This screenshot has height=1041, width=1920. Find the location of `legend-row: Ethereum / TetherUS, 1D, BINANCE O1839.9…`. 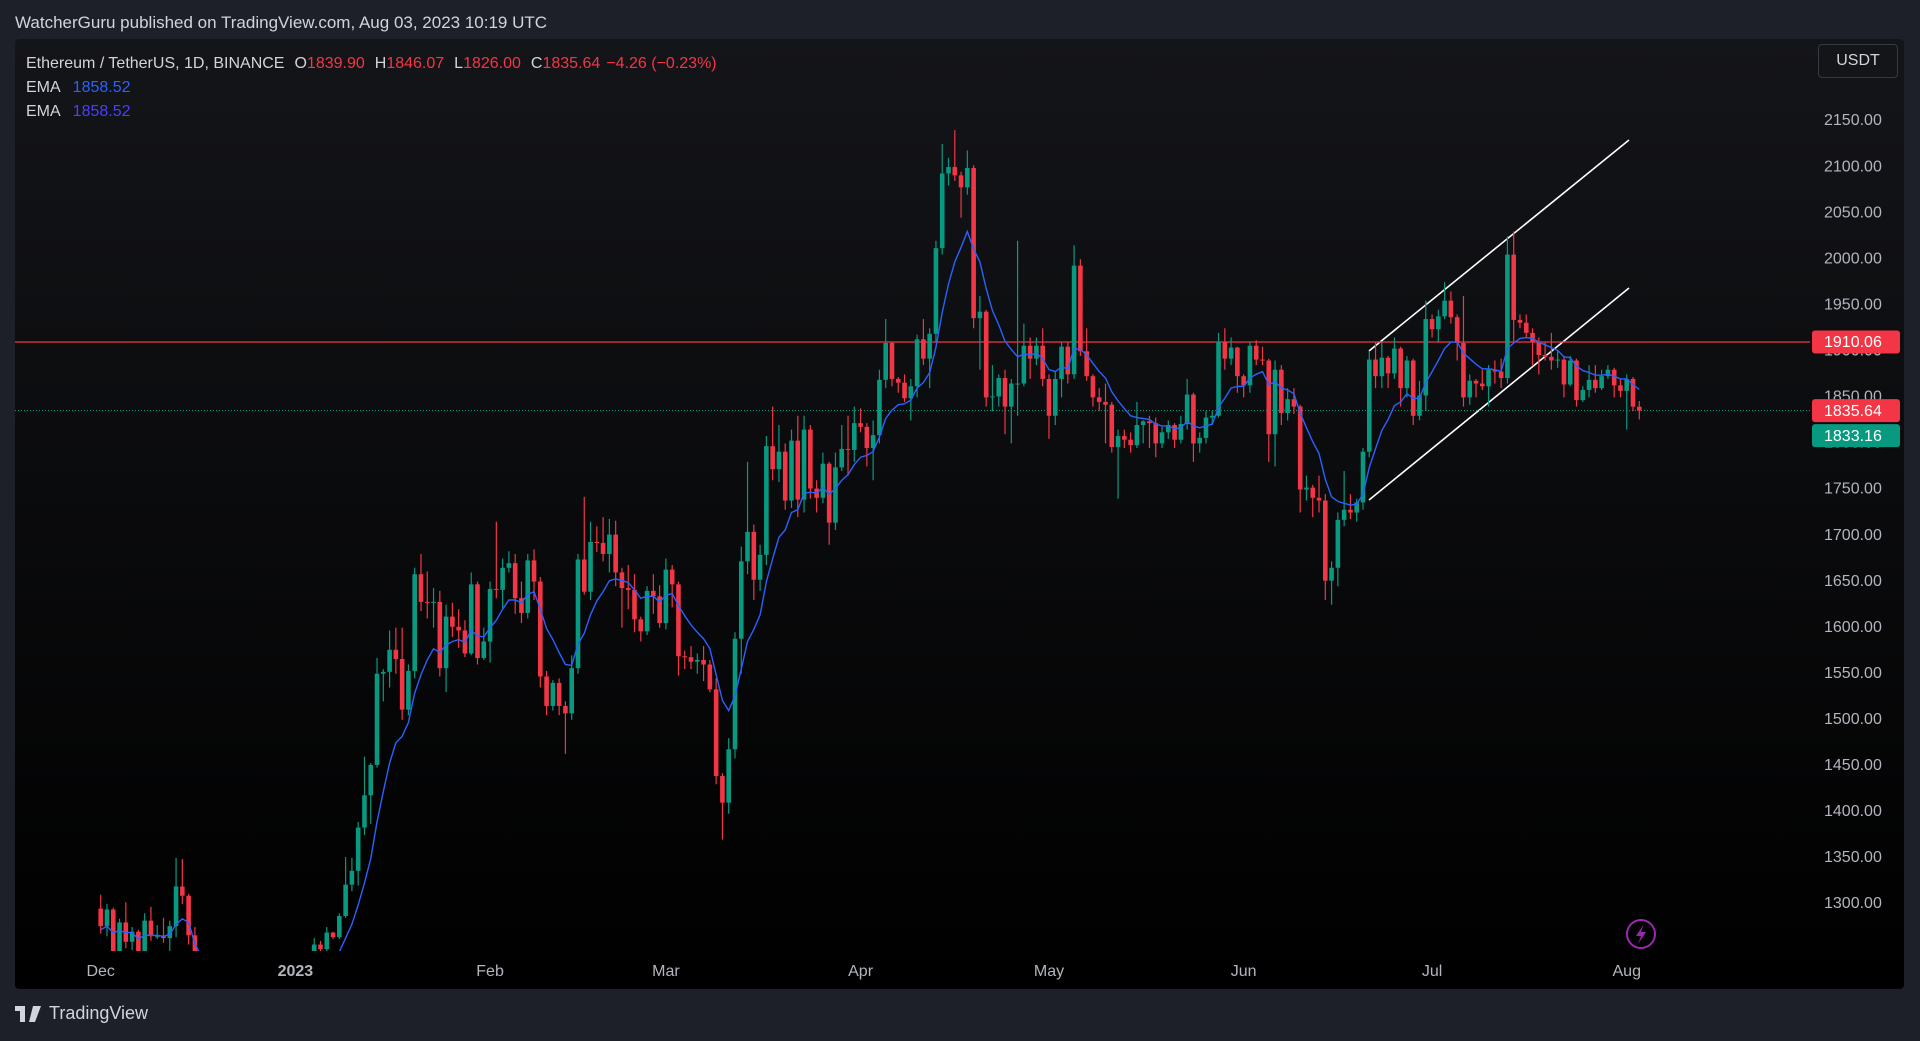

legend-row: Ethereum / TetherUS, 1D, BINANCE O1839.9… is located at coordinates (371, 64).